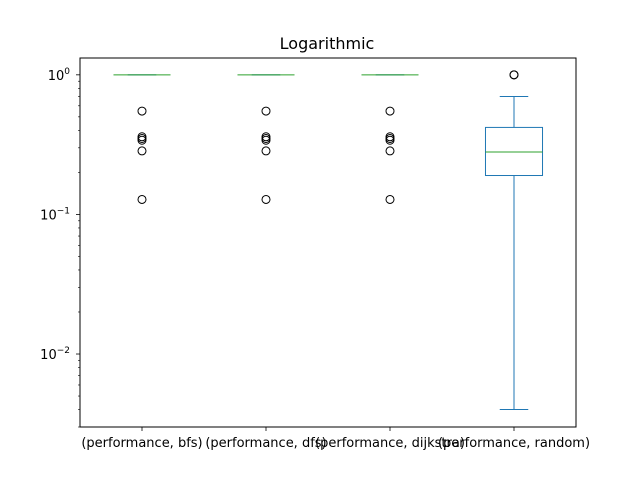 The height and width of the screenshot is (480, 640). I want to click on x-tick-label: (performance, dijkstra), so click(390, 443).